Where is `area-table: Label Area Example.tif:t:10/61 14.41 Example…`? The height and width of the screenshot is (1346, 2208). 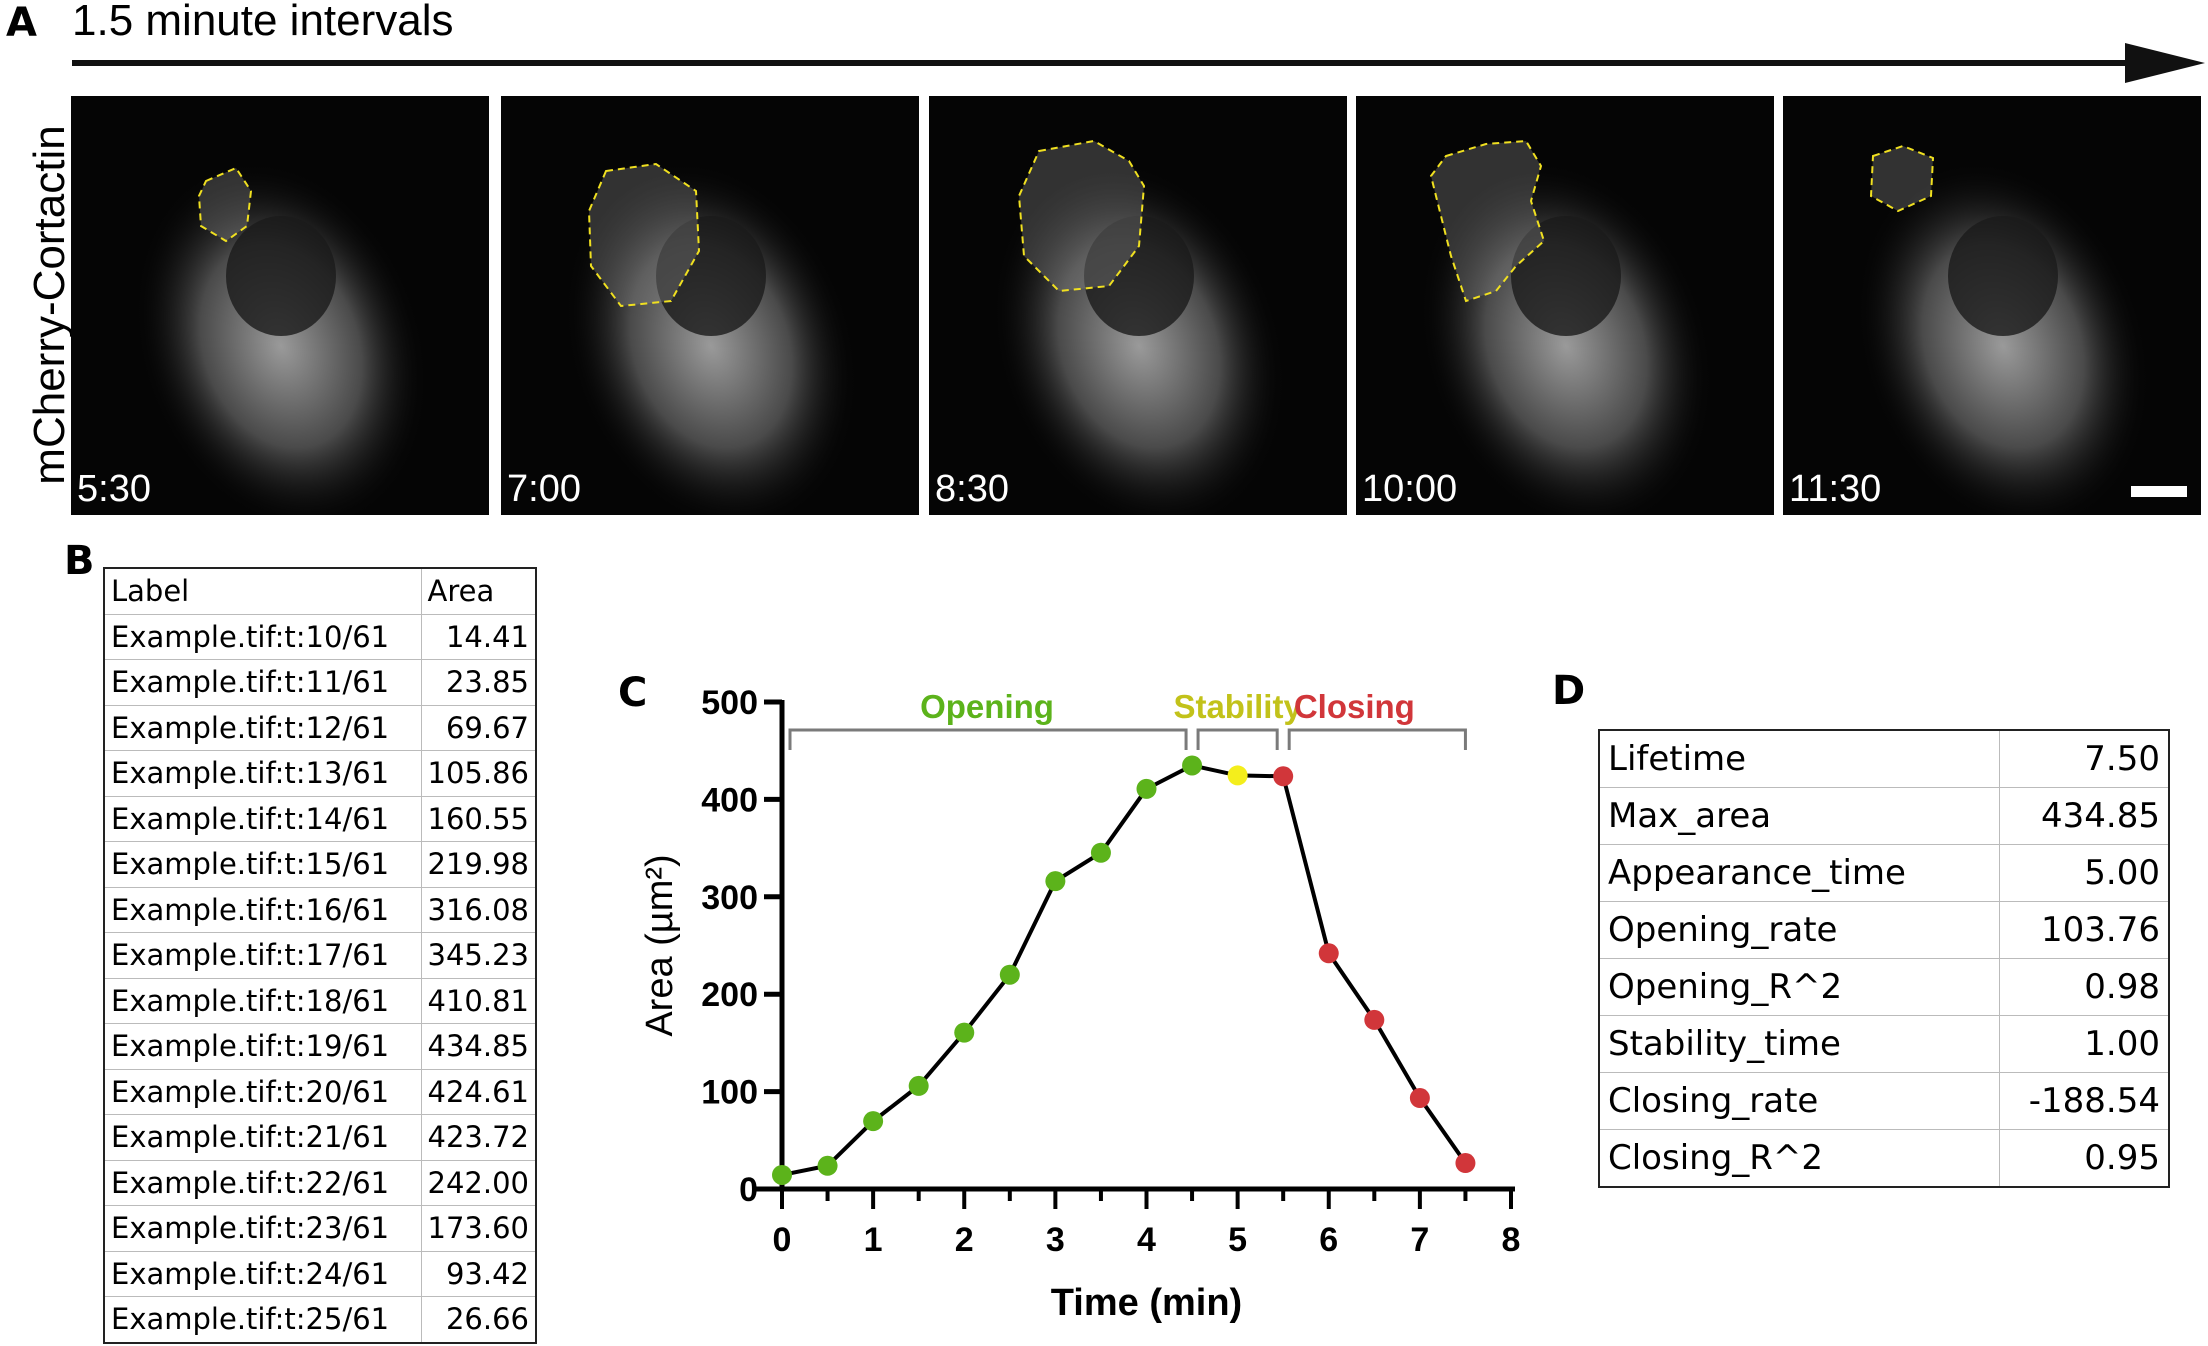 area-table: Label Area Example.tif:t:10/61 14.41 Example… is located at coordinates (320, 955).